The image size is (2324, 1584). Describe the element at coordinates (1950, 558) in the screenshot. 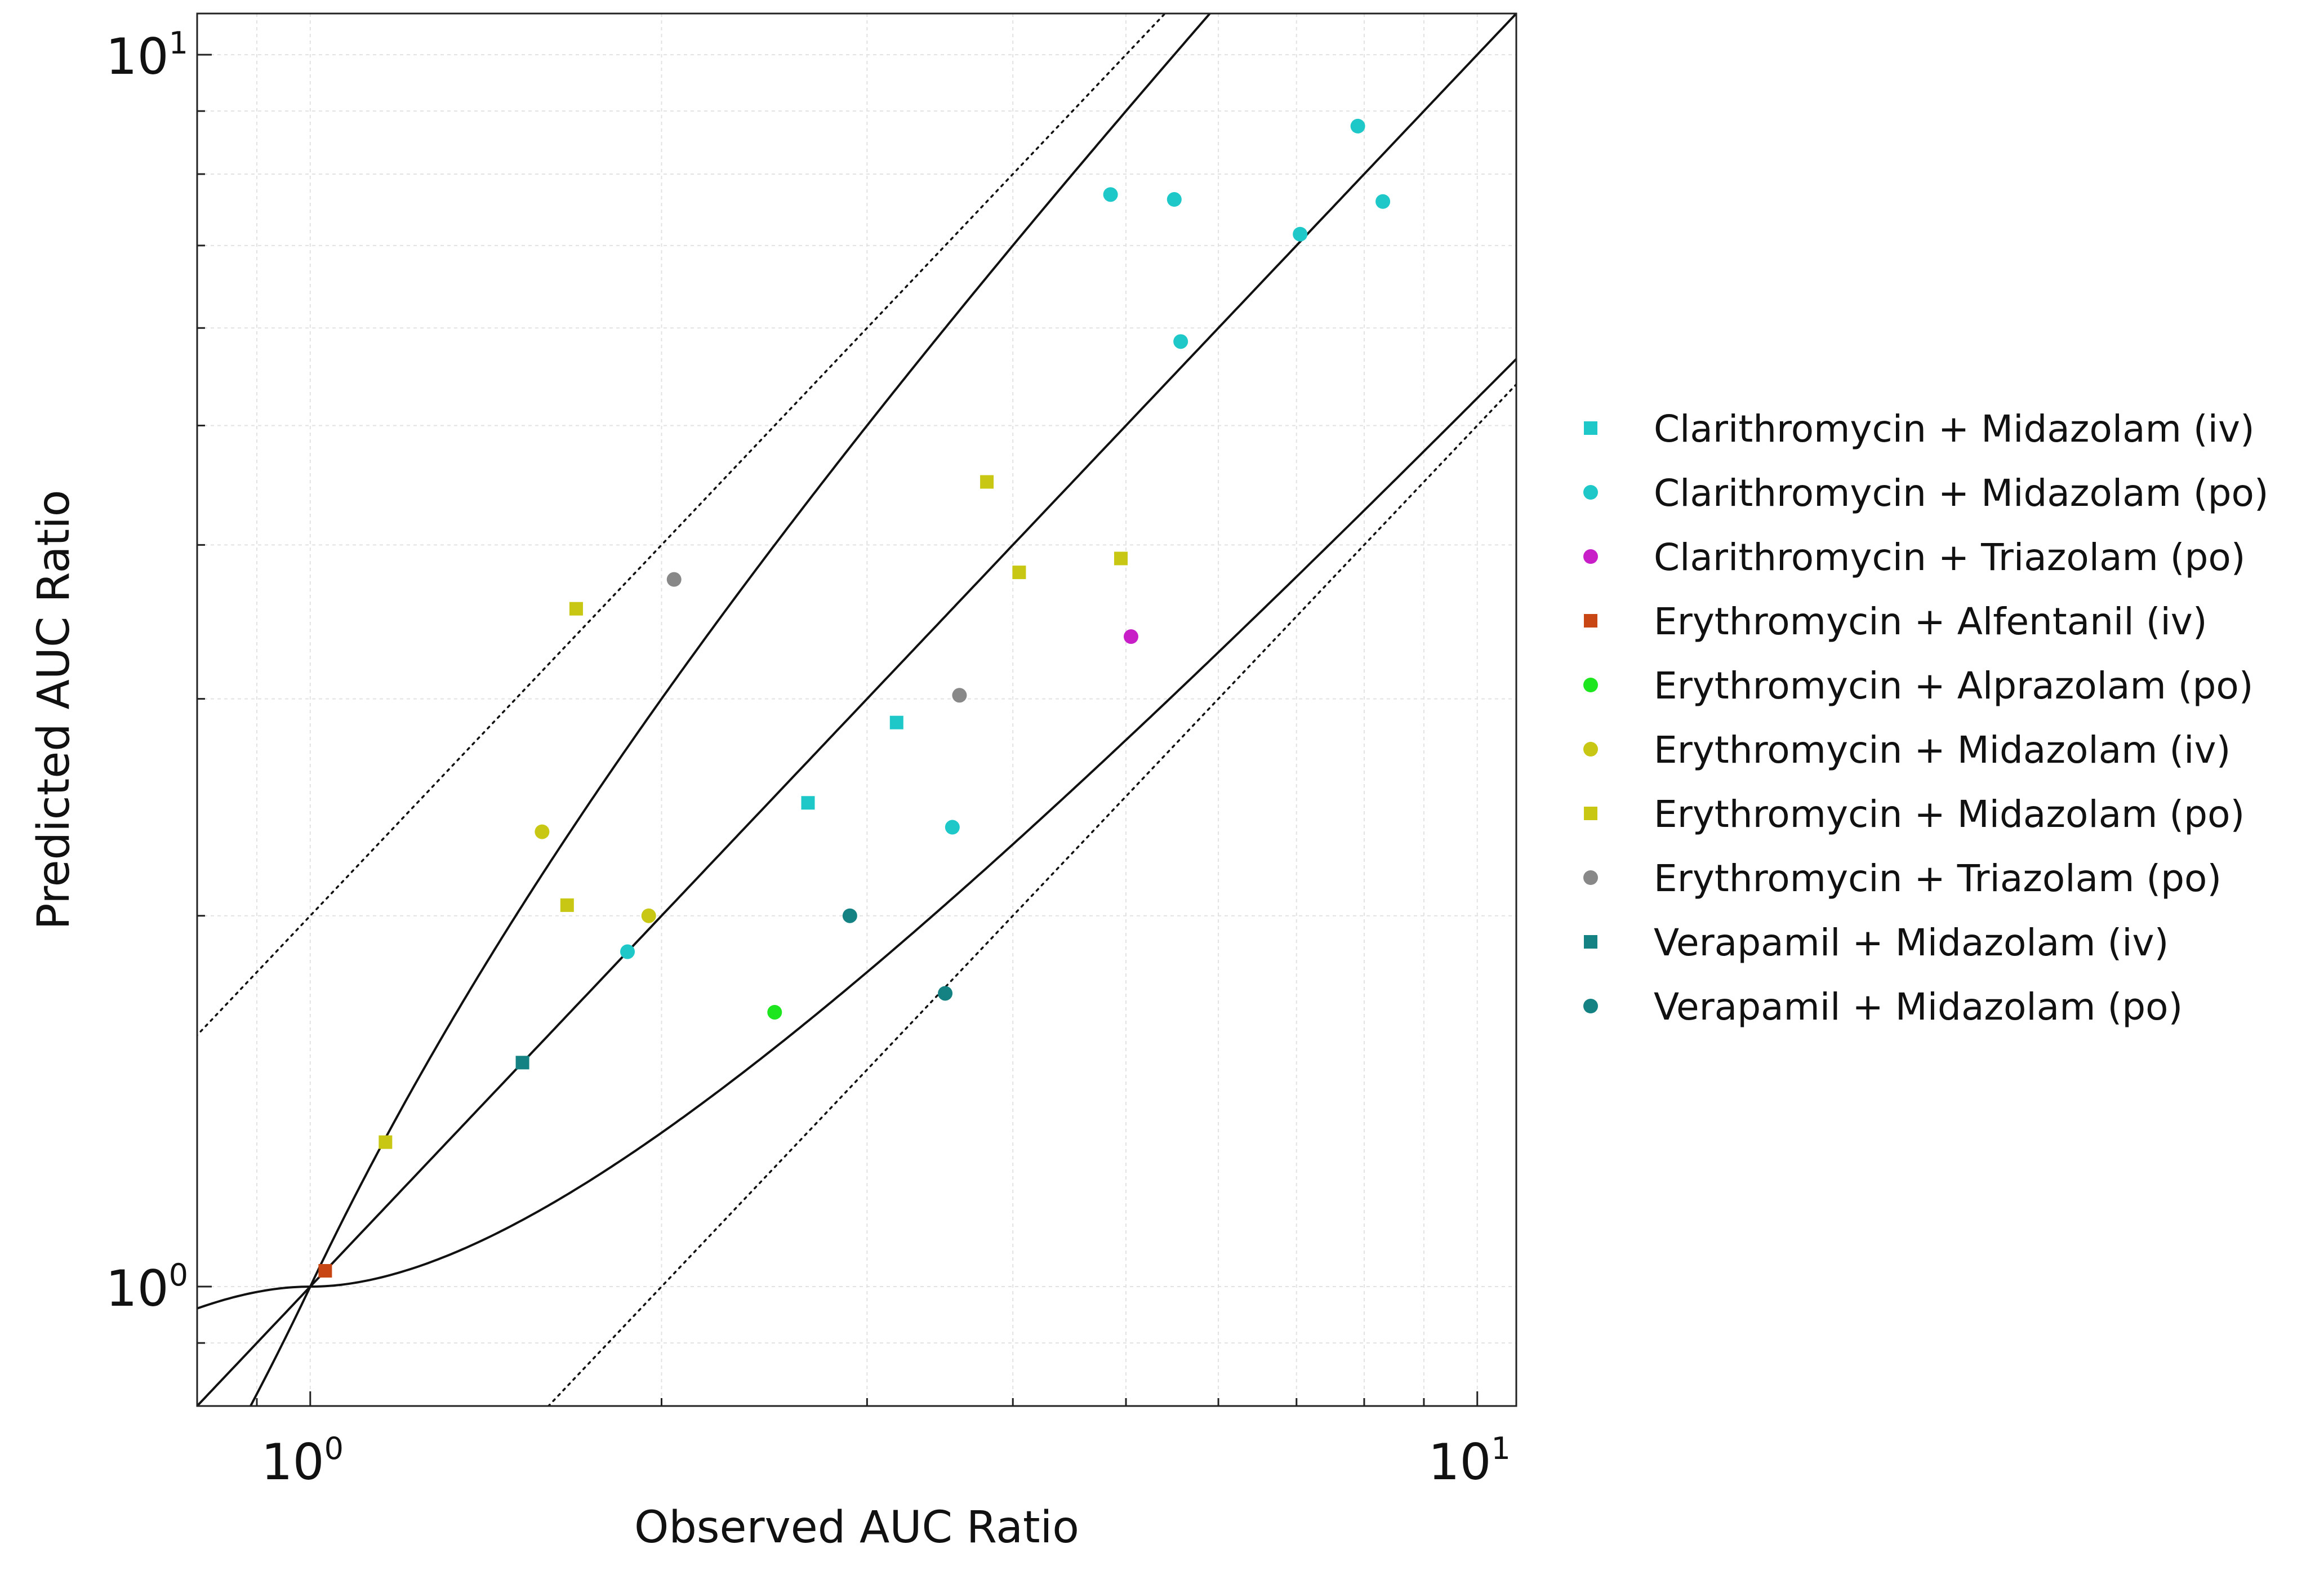

I see `legend-label: Clarithromycin + Triazolam (po)` at that location.